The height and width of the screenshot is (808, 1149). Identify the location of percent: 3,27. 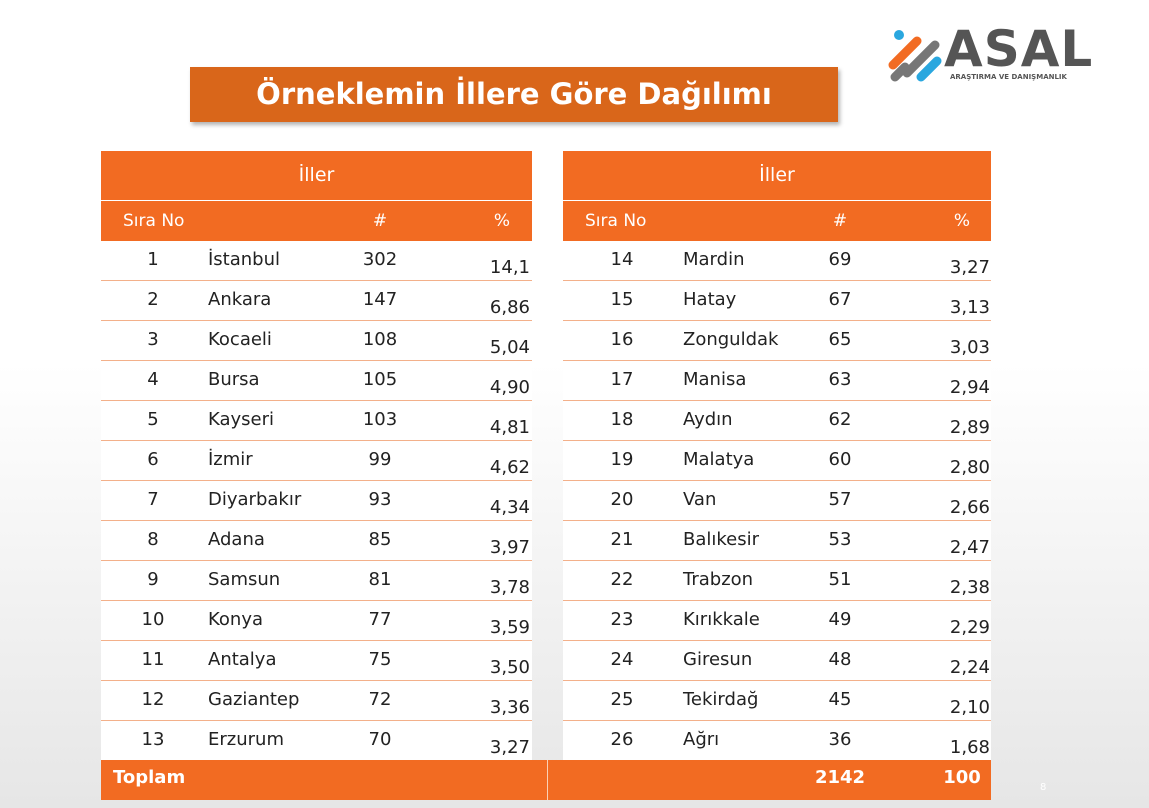
(969, 267).